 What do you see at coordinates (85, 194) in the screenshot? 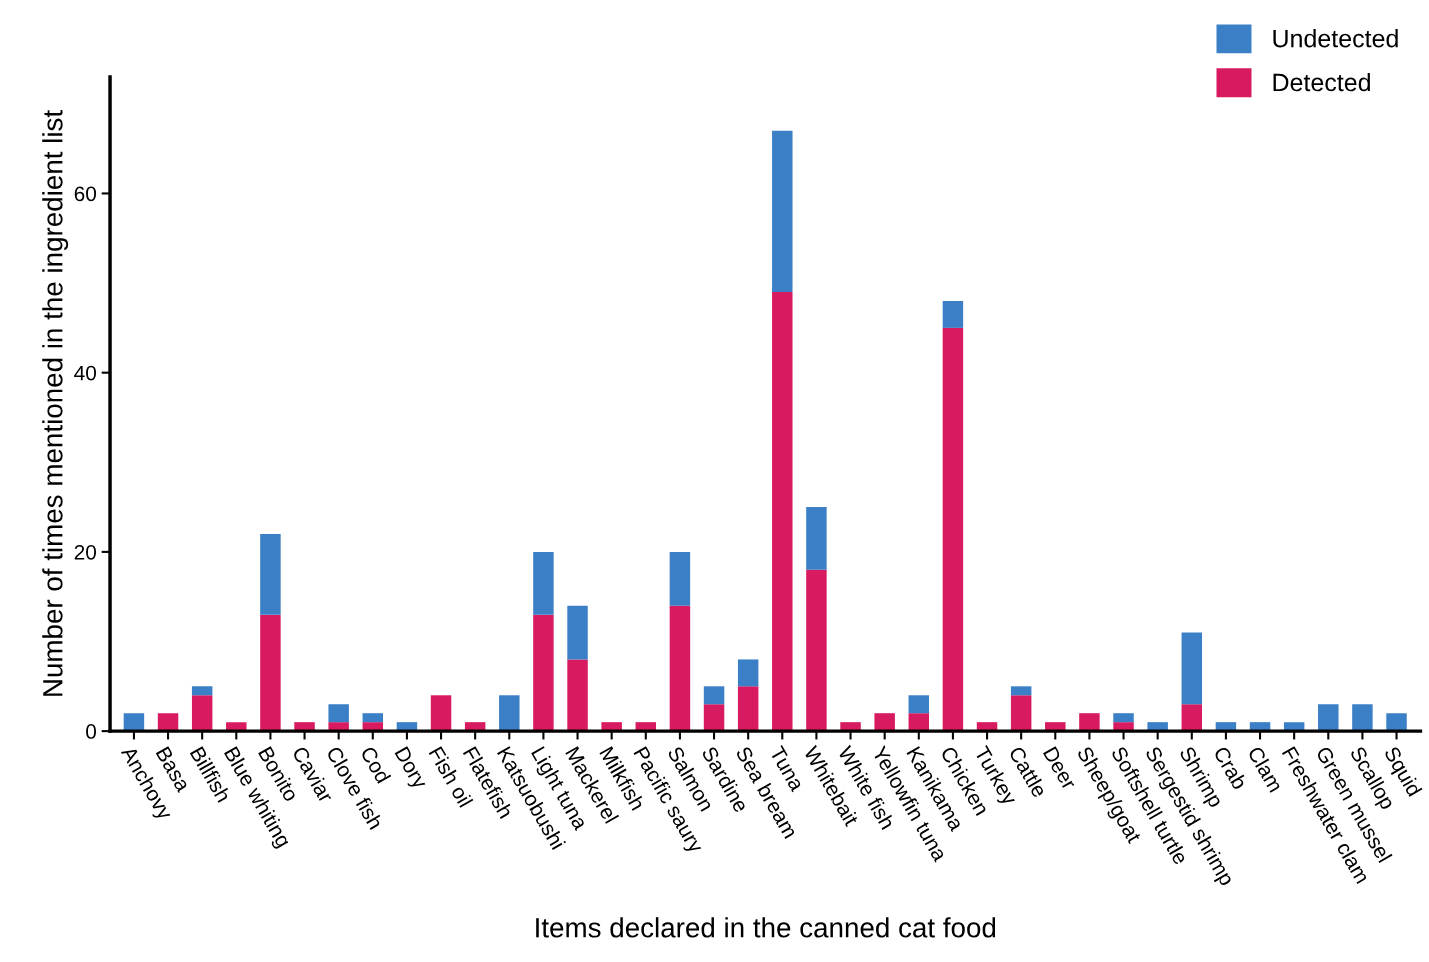
I see `y-tick-label: 60` at bounding box center [85, 194].